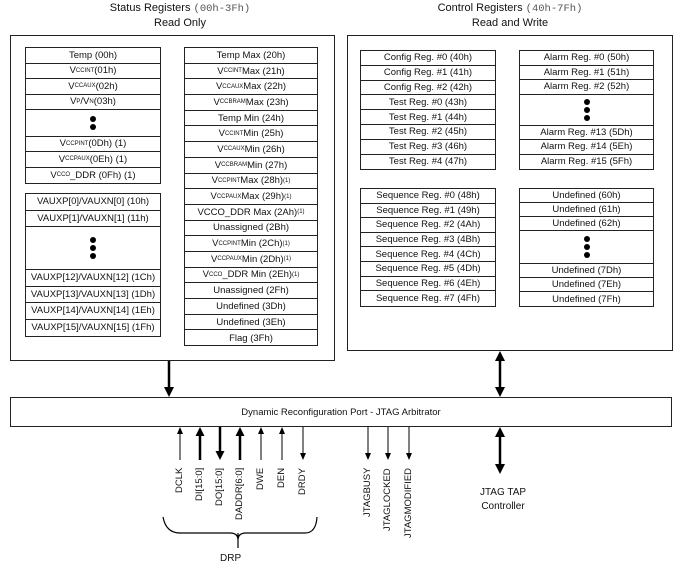 The width and height of the screenshot is (679, 568). I want to click on register-row: Alarm Reg. #1 (51h), so click(586, 73).